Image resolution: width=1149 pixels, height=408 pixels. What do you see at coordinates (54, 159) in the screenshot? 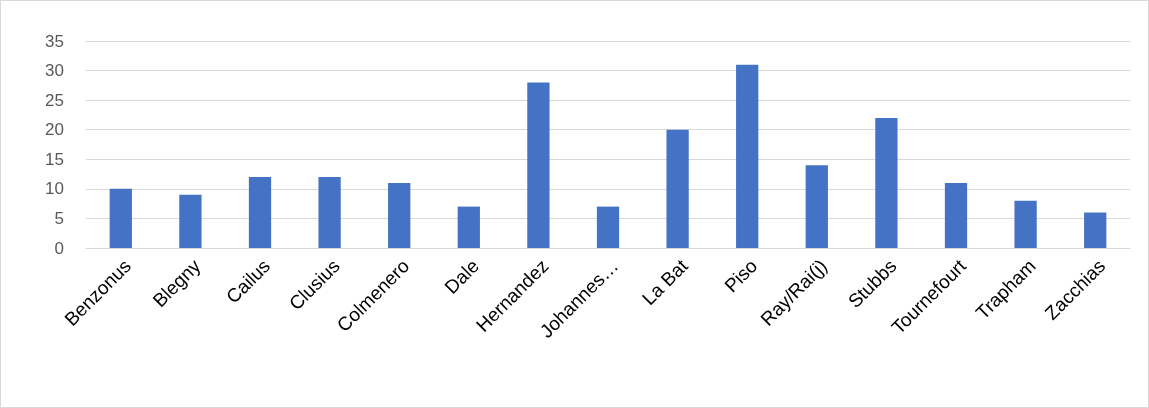
I see `y-tick-label: 15` at bounding box center [54, 159].